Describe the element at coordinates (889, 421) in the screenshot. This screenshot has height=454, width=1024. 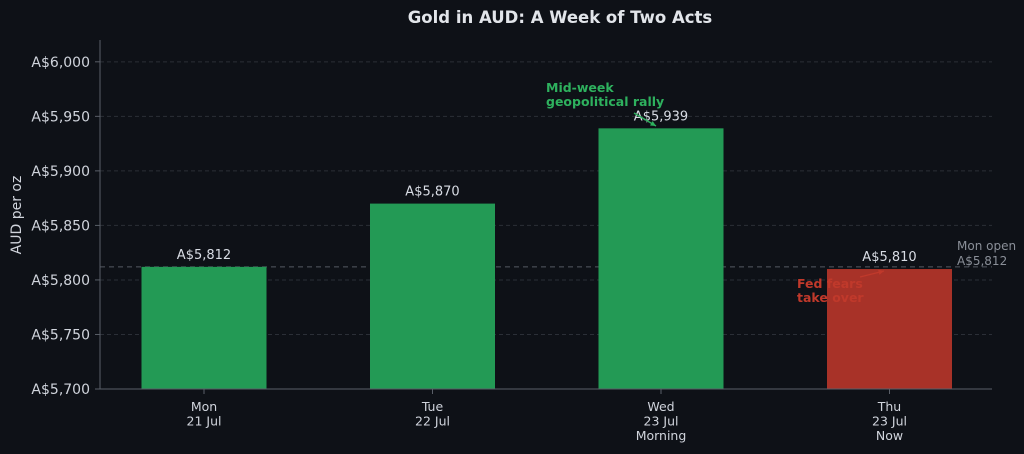
I see `x-tick-label: Thu 23 Jul Now` at that location.